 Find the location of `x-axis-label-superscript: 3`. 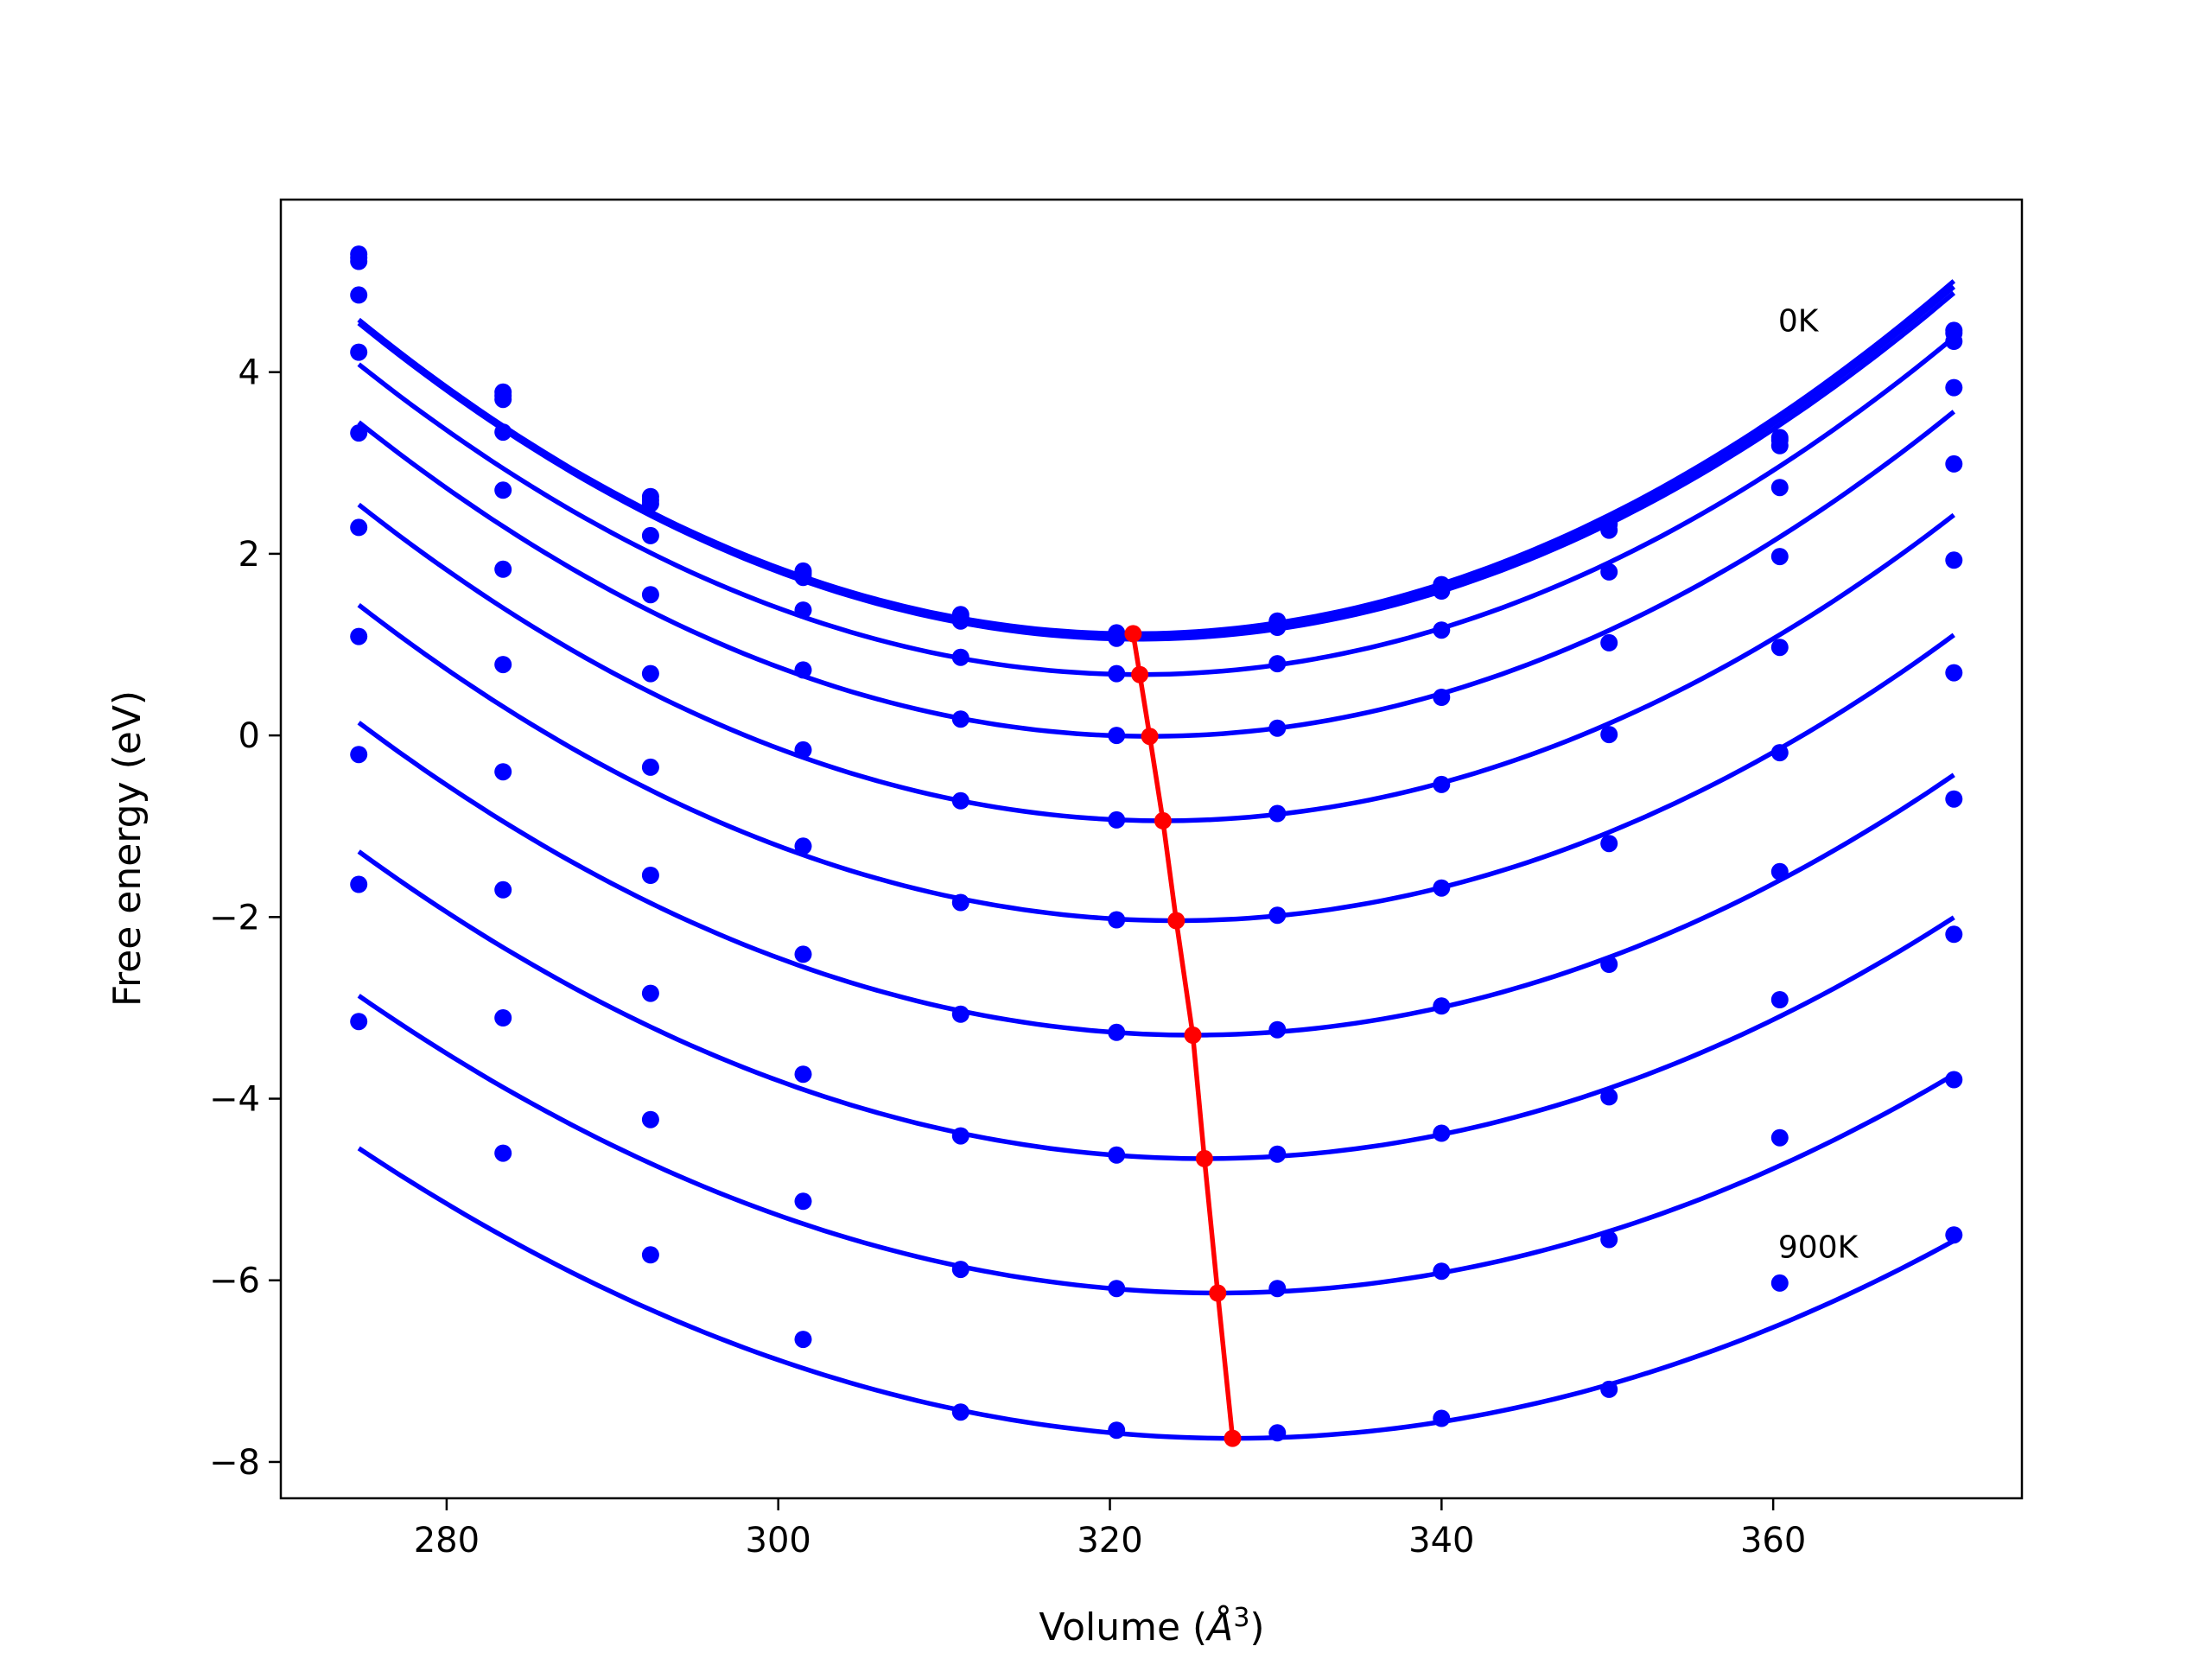

x-axis-label-superscript: 3 is located at coordinates (1241, 1618).